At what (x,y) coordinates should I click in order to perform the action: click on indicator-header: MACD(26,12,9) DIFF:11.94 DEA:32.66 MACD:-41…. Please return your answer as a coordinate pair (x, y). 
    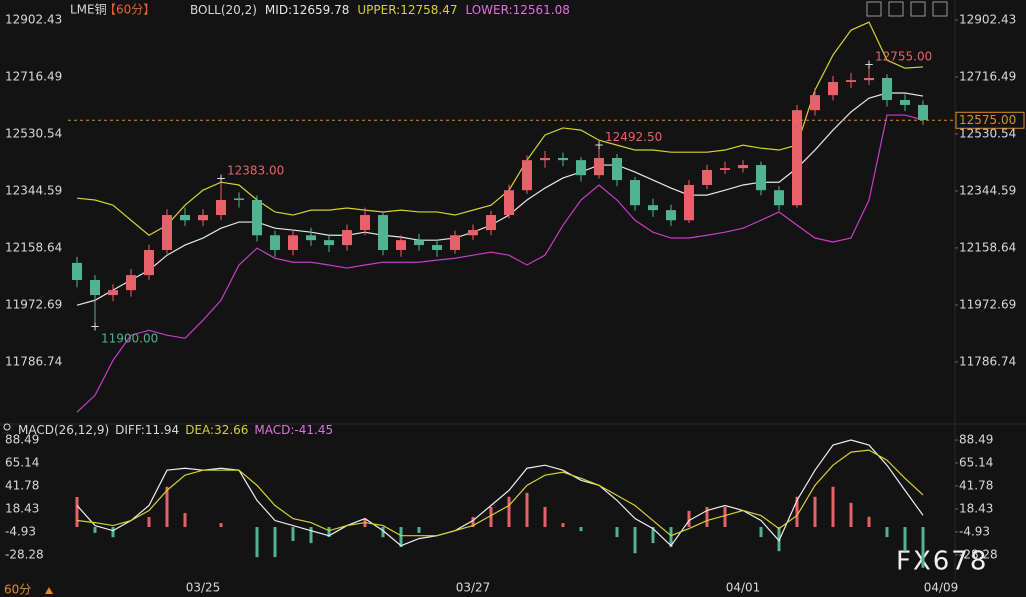
    Looking at the image, I should click on (175, 430).